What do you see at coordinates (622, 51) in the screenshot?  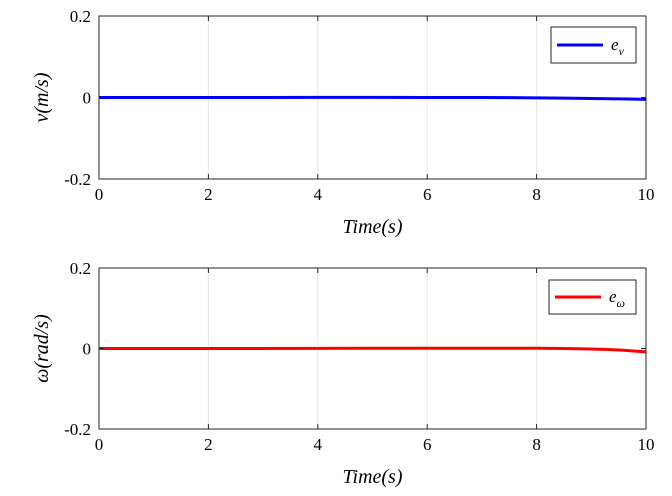 I see `legend-label-subscript: v` at bounding box center [622, 51].